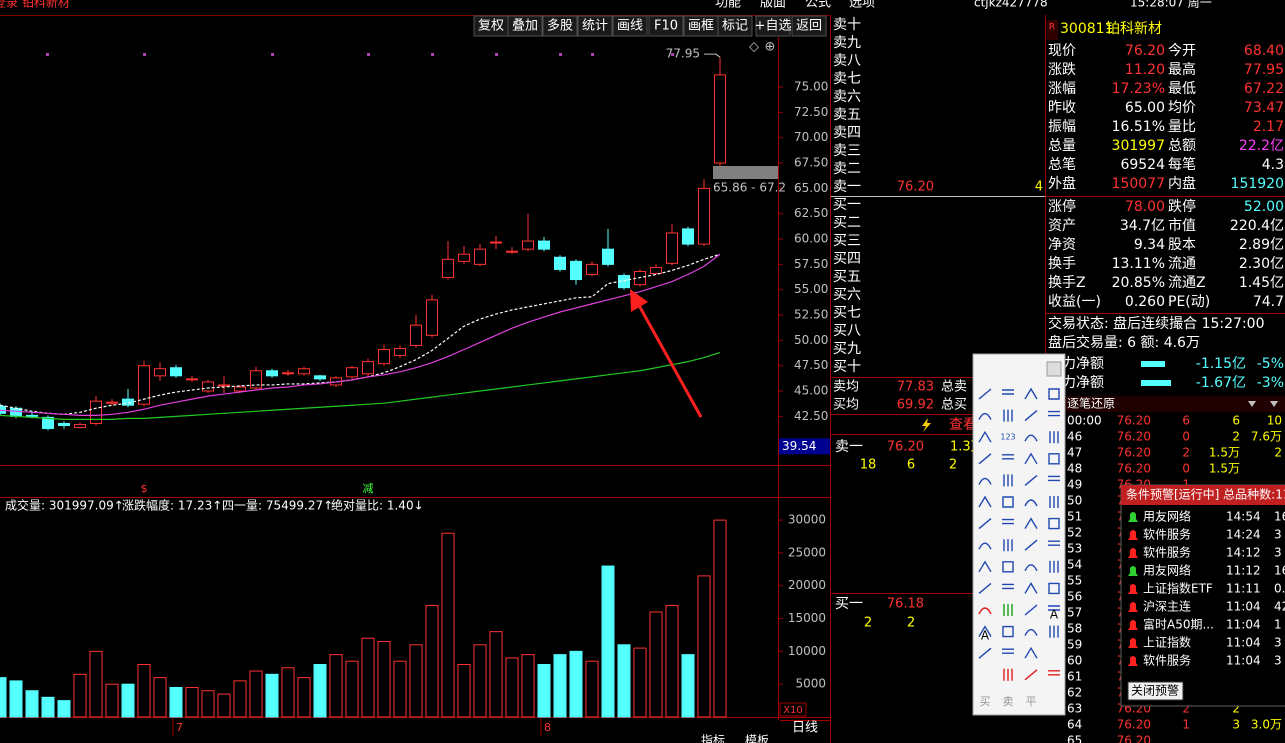 This screenshot has width=1285, height=743. What do you see at coordinates (804, 446) in the screenshot?
I see `cursor-box` at bounding box center [804, 446].